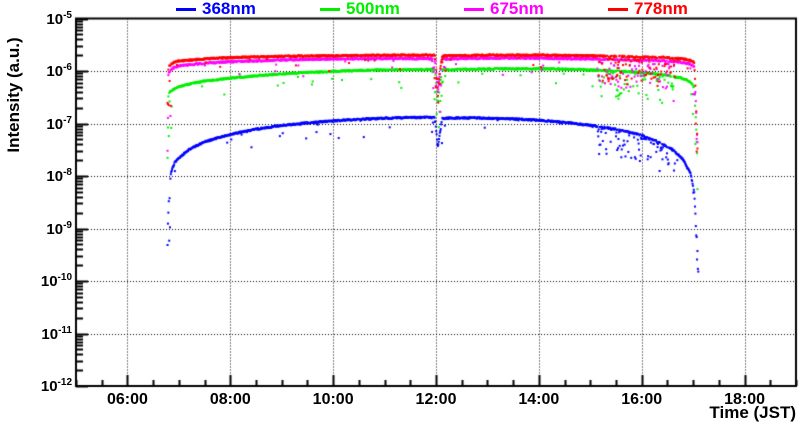 Image resolution: width=800 pixels, height=427 pixels. I want to click on x-tick-label-10:00: 10:00, so click(333, 399).